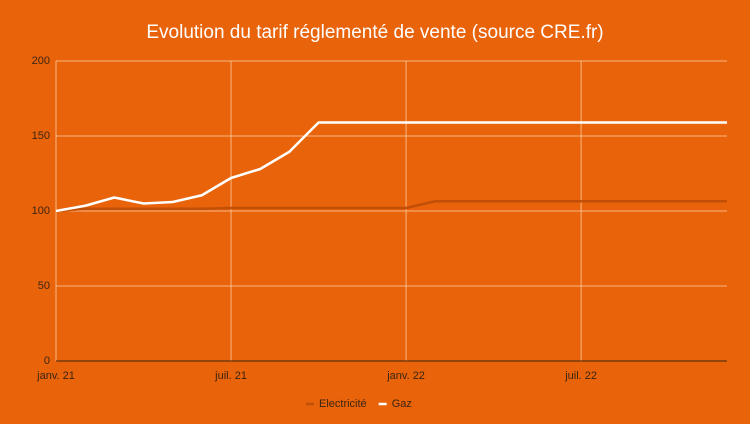 Image resolution: width=750 pixels, height=424 pixels. What do you see at coordinates (44, 286) in the screenshot?
I see `y-tick-label: 50` at bounding box center [44, 286].